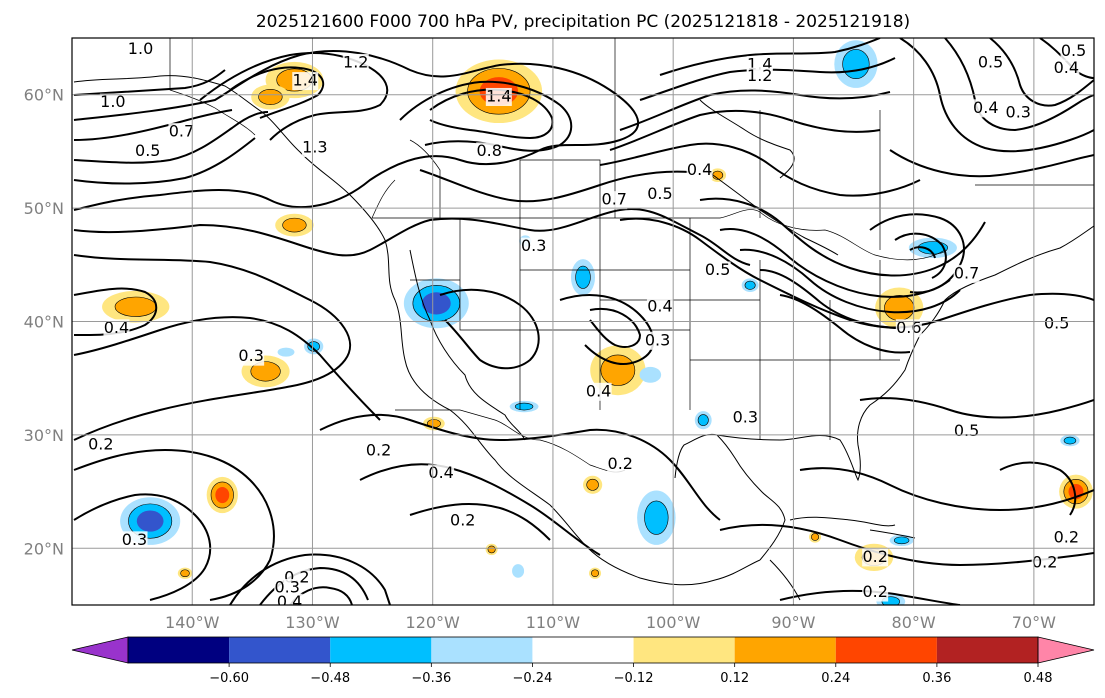 The image size is (1105, 698). What do you see at coordinates (835, 678) in the screenshot?
I see `colorbar-tick-label: 0.24` at bounding box center [835, 678].